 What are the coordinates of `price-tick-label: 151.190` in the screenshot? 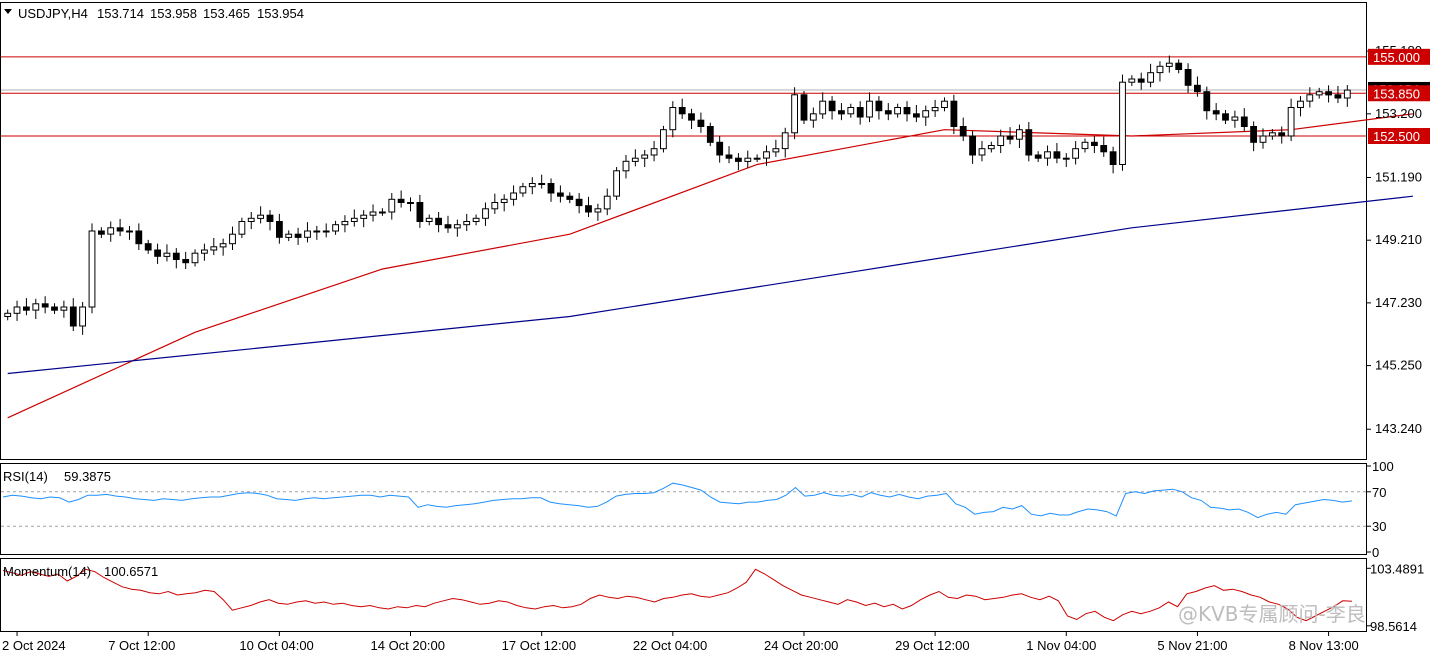 It's located at (1398, 176).